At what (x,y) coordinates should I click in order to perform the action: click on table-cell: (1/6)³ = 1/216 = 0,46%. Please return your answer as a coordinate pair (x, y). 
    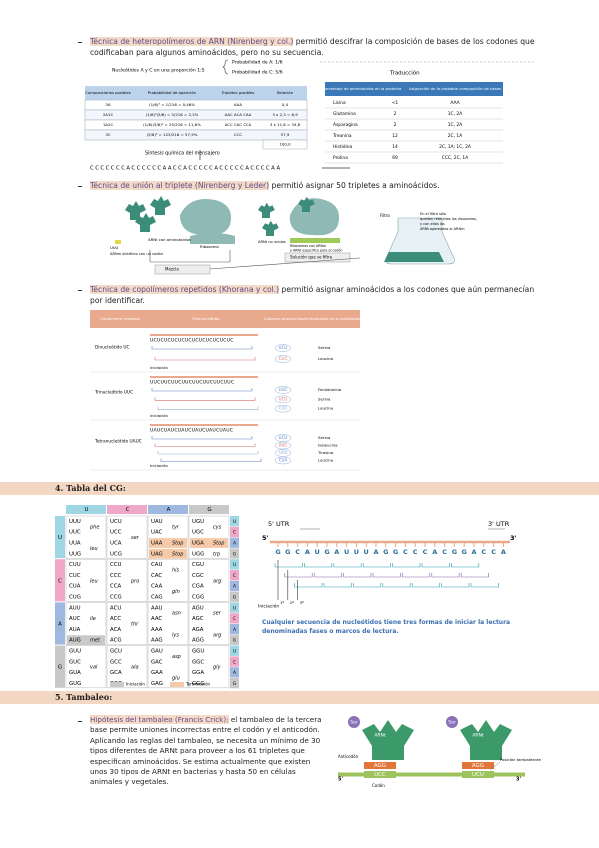
    Looking at the image, I should click on (172, 104).